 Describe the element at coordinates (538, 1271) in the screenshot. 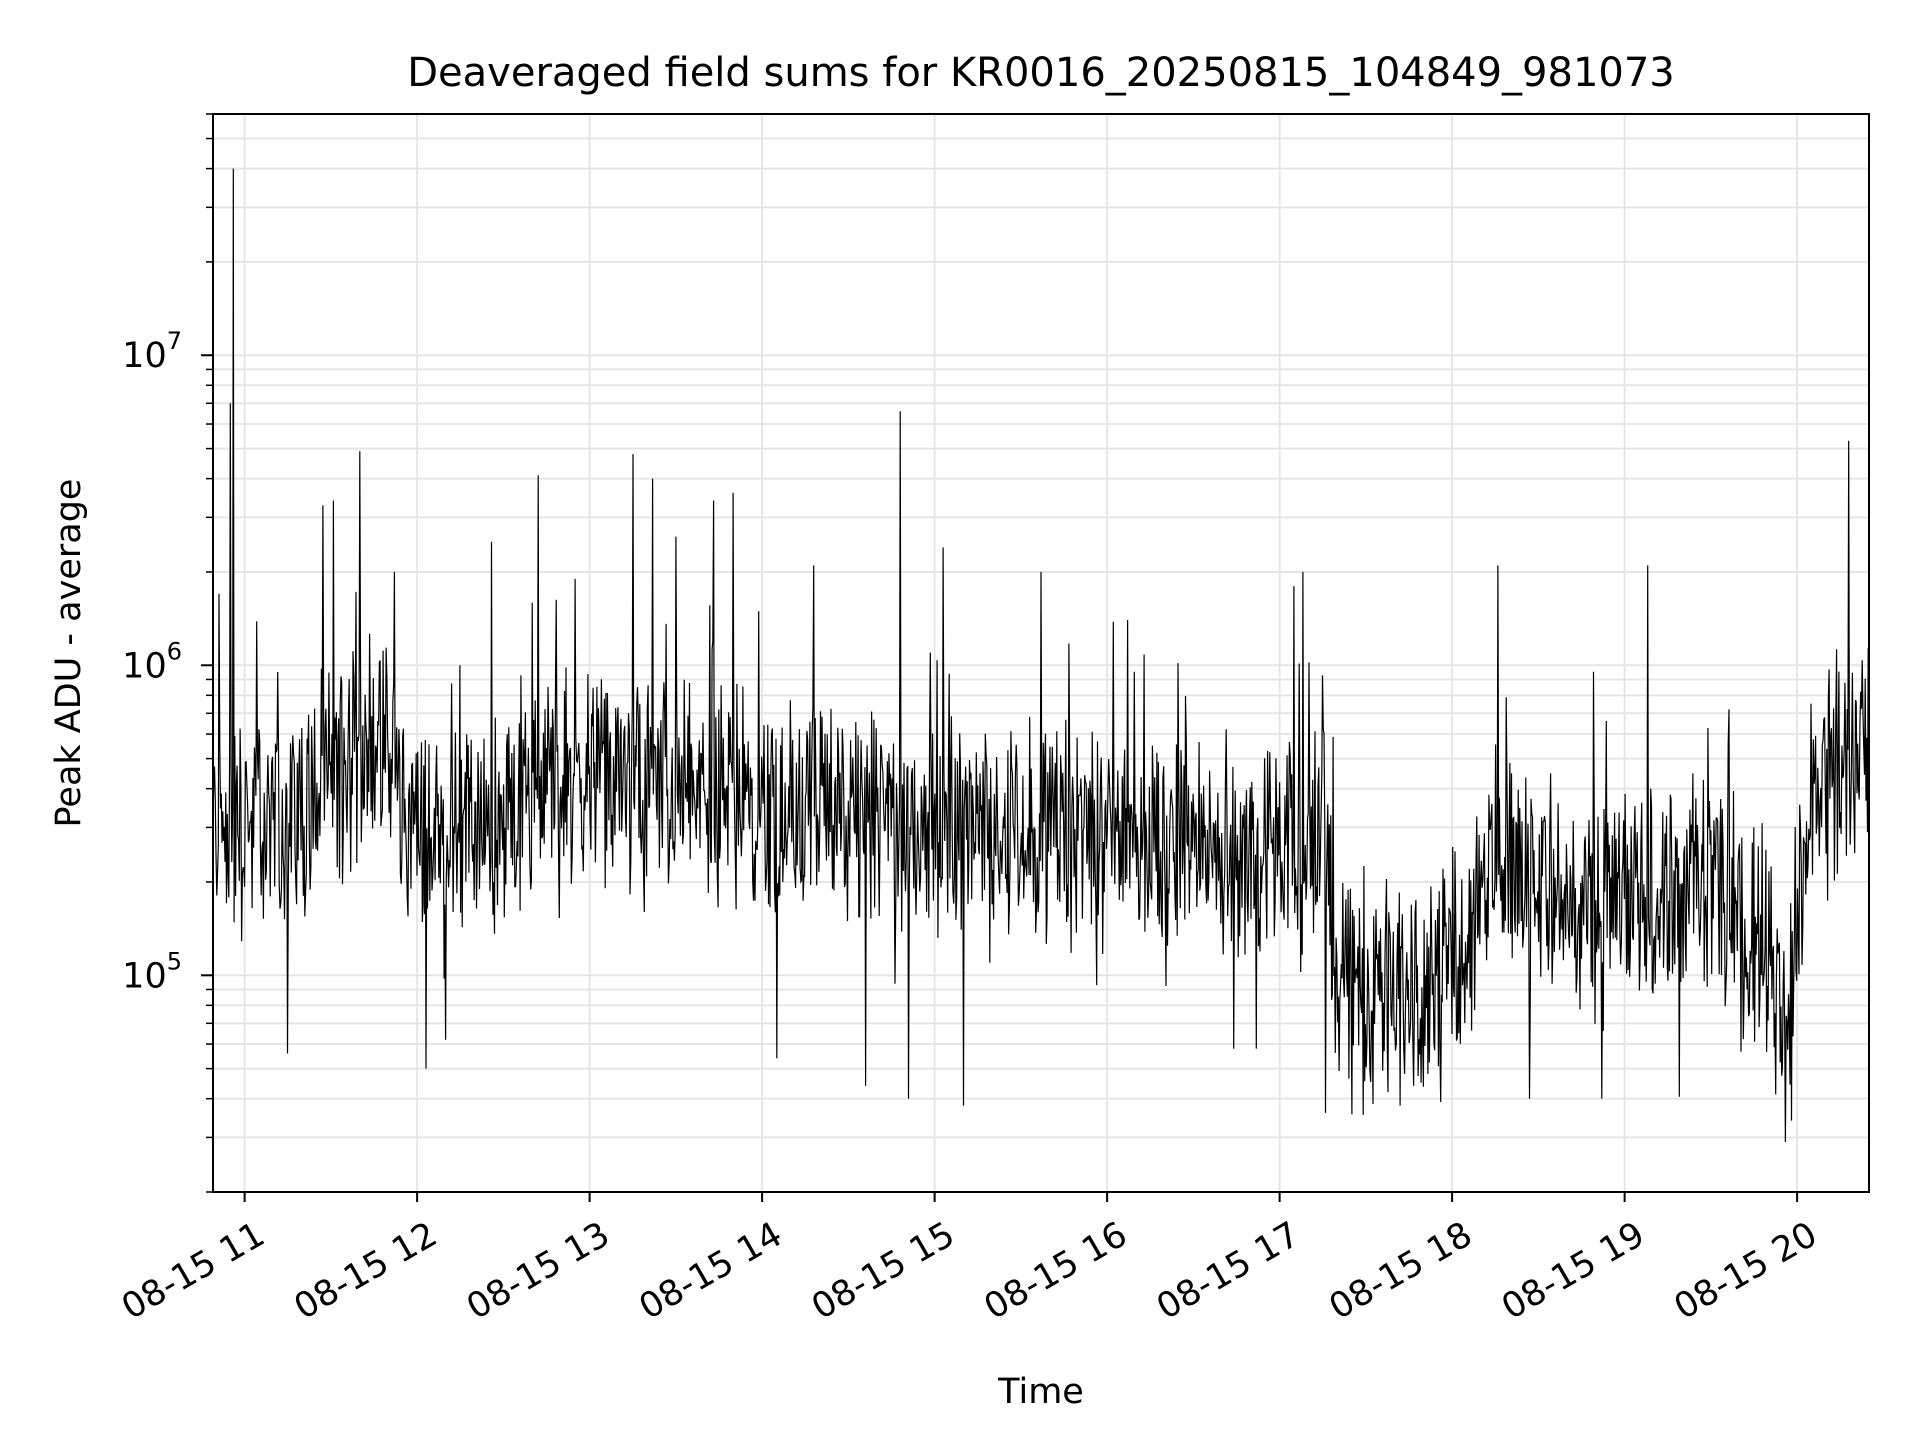

I see `x-tick-label: 08-15 13` at that location.